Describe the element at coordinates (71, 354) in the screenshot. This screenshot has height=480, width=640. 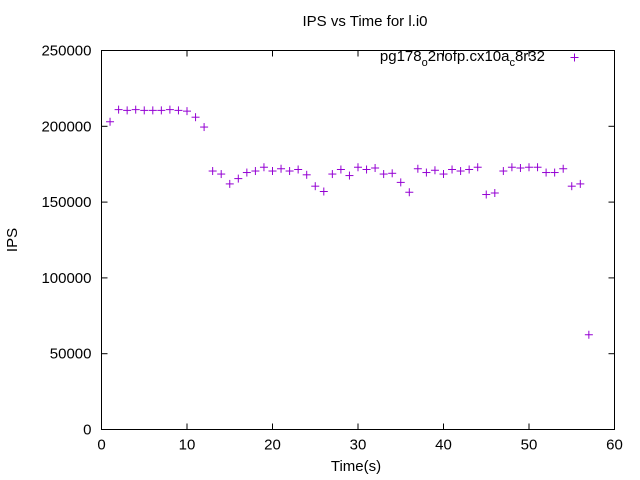
I see `y-tick-label: 50000` at that location.